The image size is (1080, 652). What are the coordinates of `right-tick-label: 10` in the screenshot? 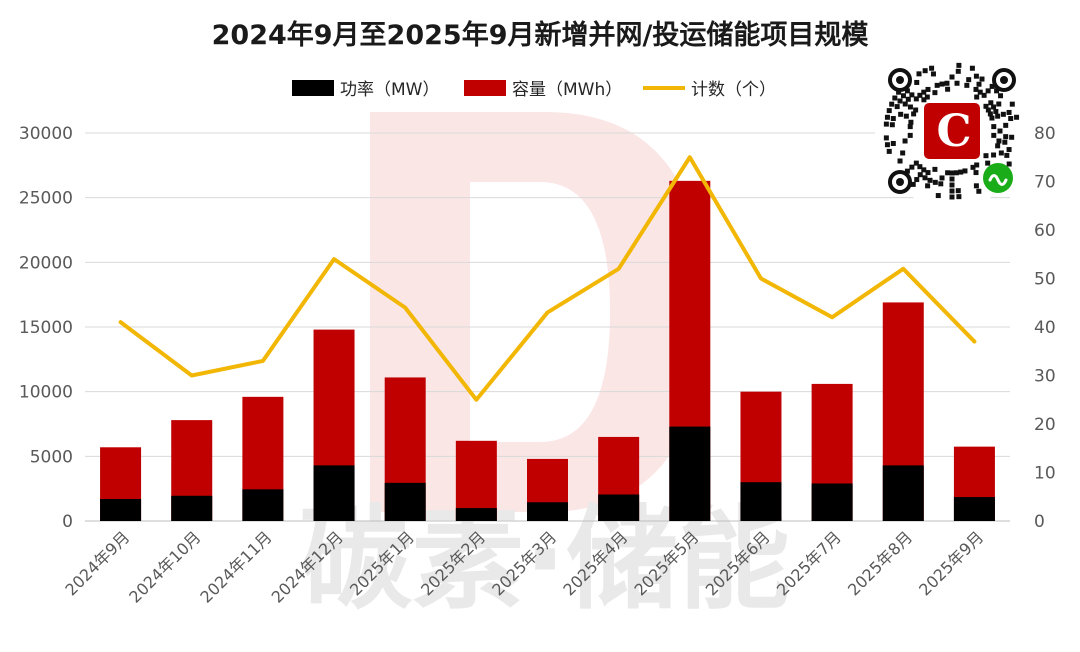 It's located at (1045, 474).